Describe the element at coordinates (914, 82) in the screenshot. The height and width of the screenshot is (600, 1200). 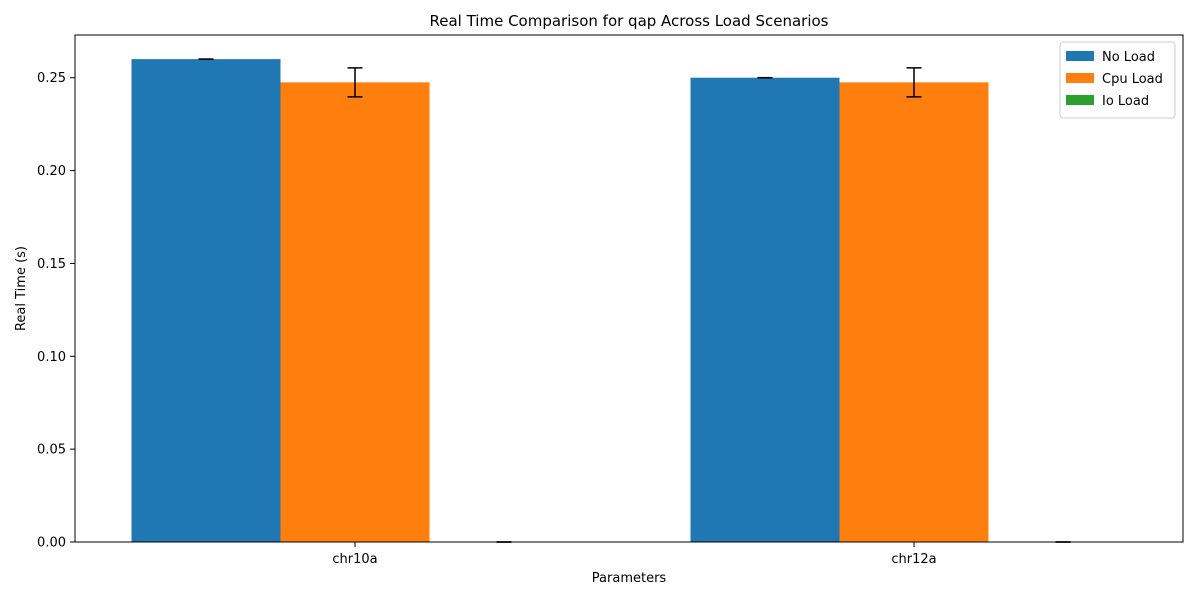
I see `error-bar-cpu-load-chr12a` at that location.